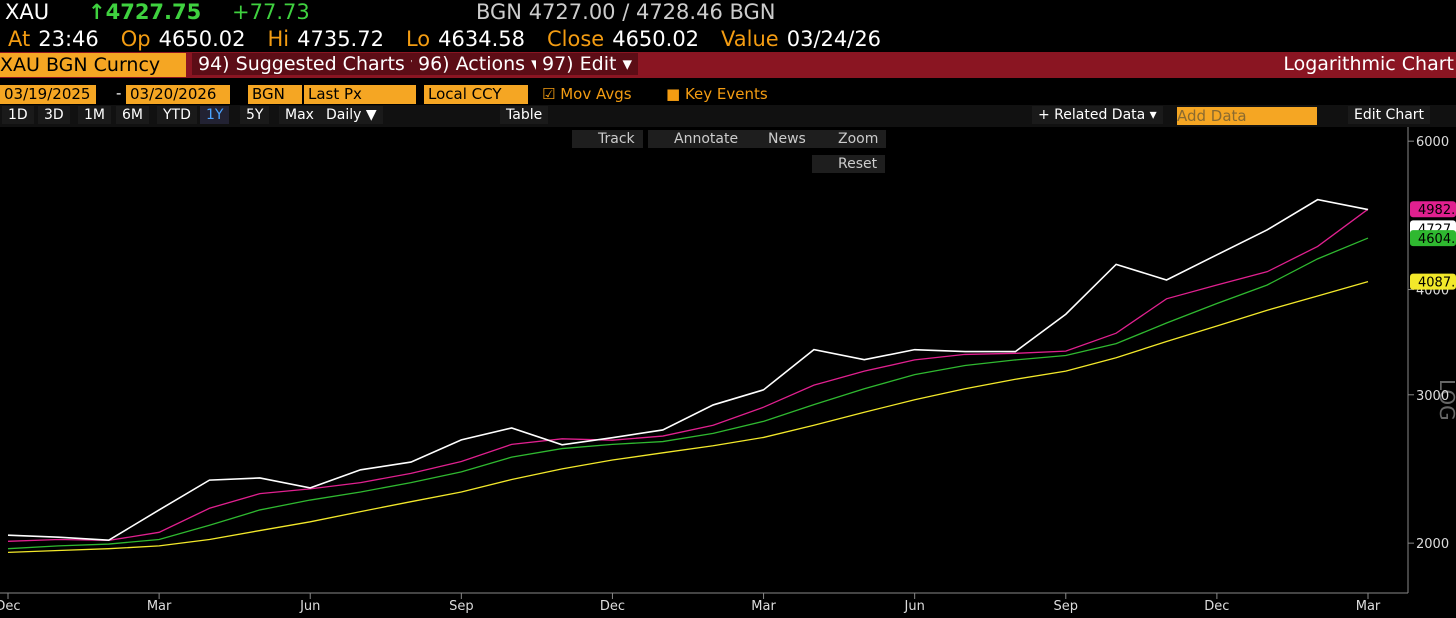 The image size is (1456, 618). What do you see at coordinates (278, 39) in the screenshot?
I see `stat-label: Hi` at bounding box center [278, 39].